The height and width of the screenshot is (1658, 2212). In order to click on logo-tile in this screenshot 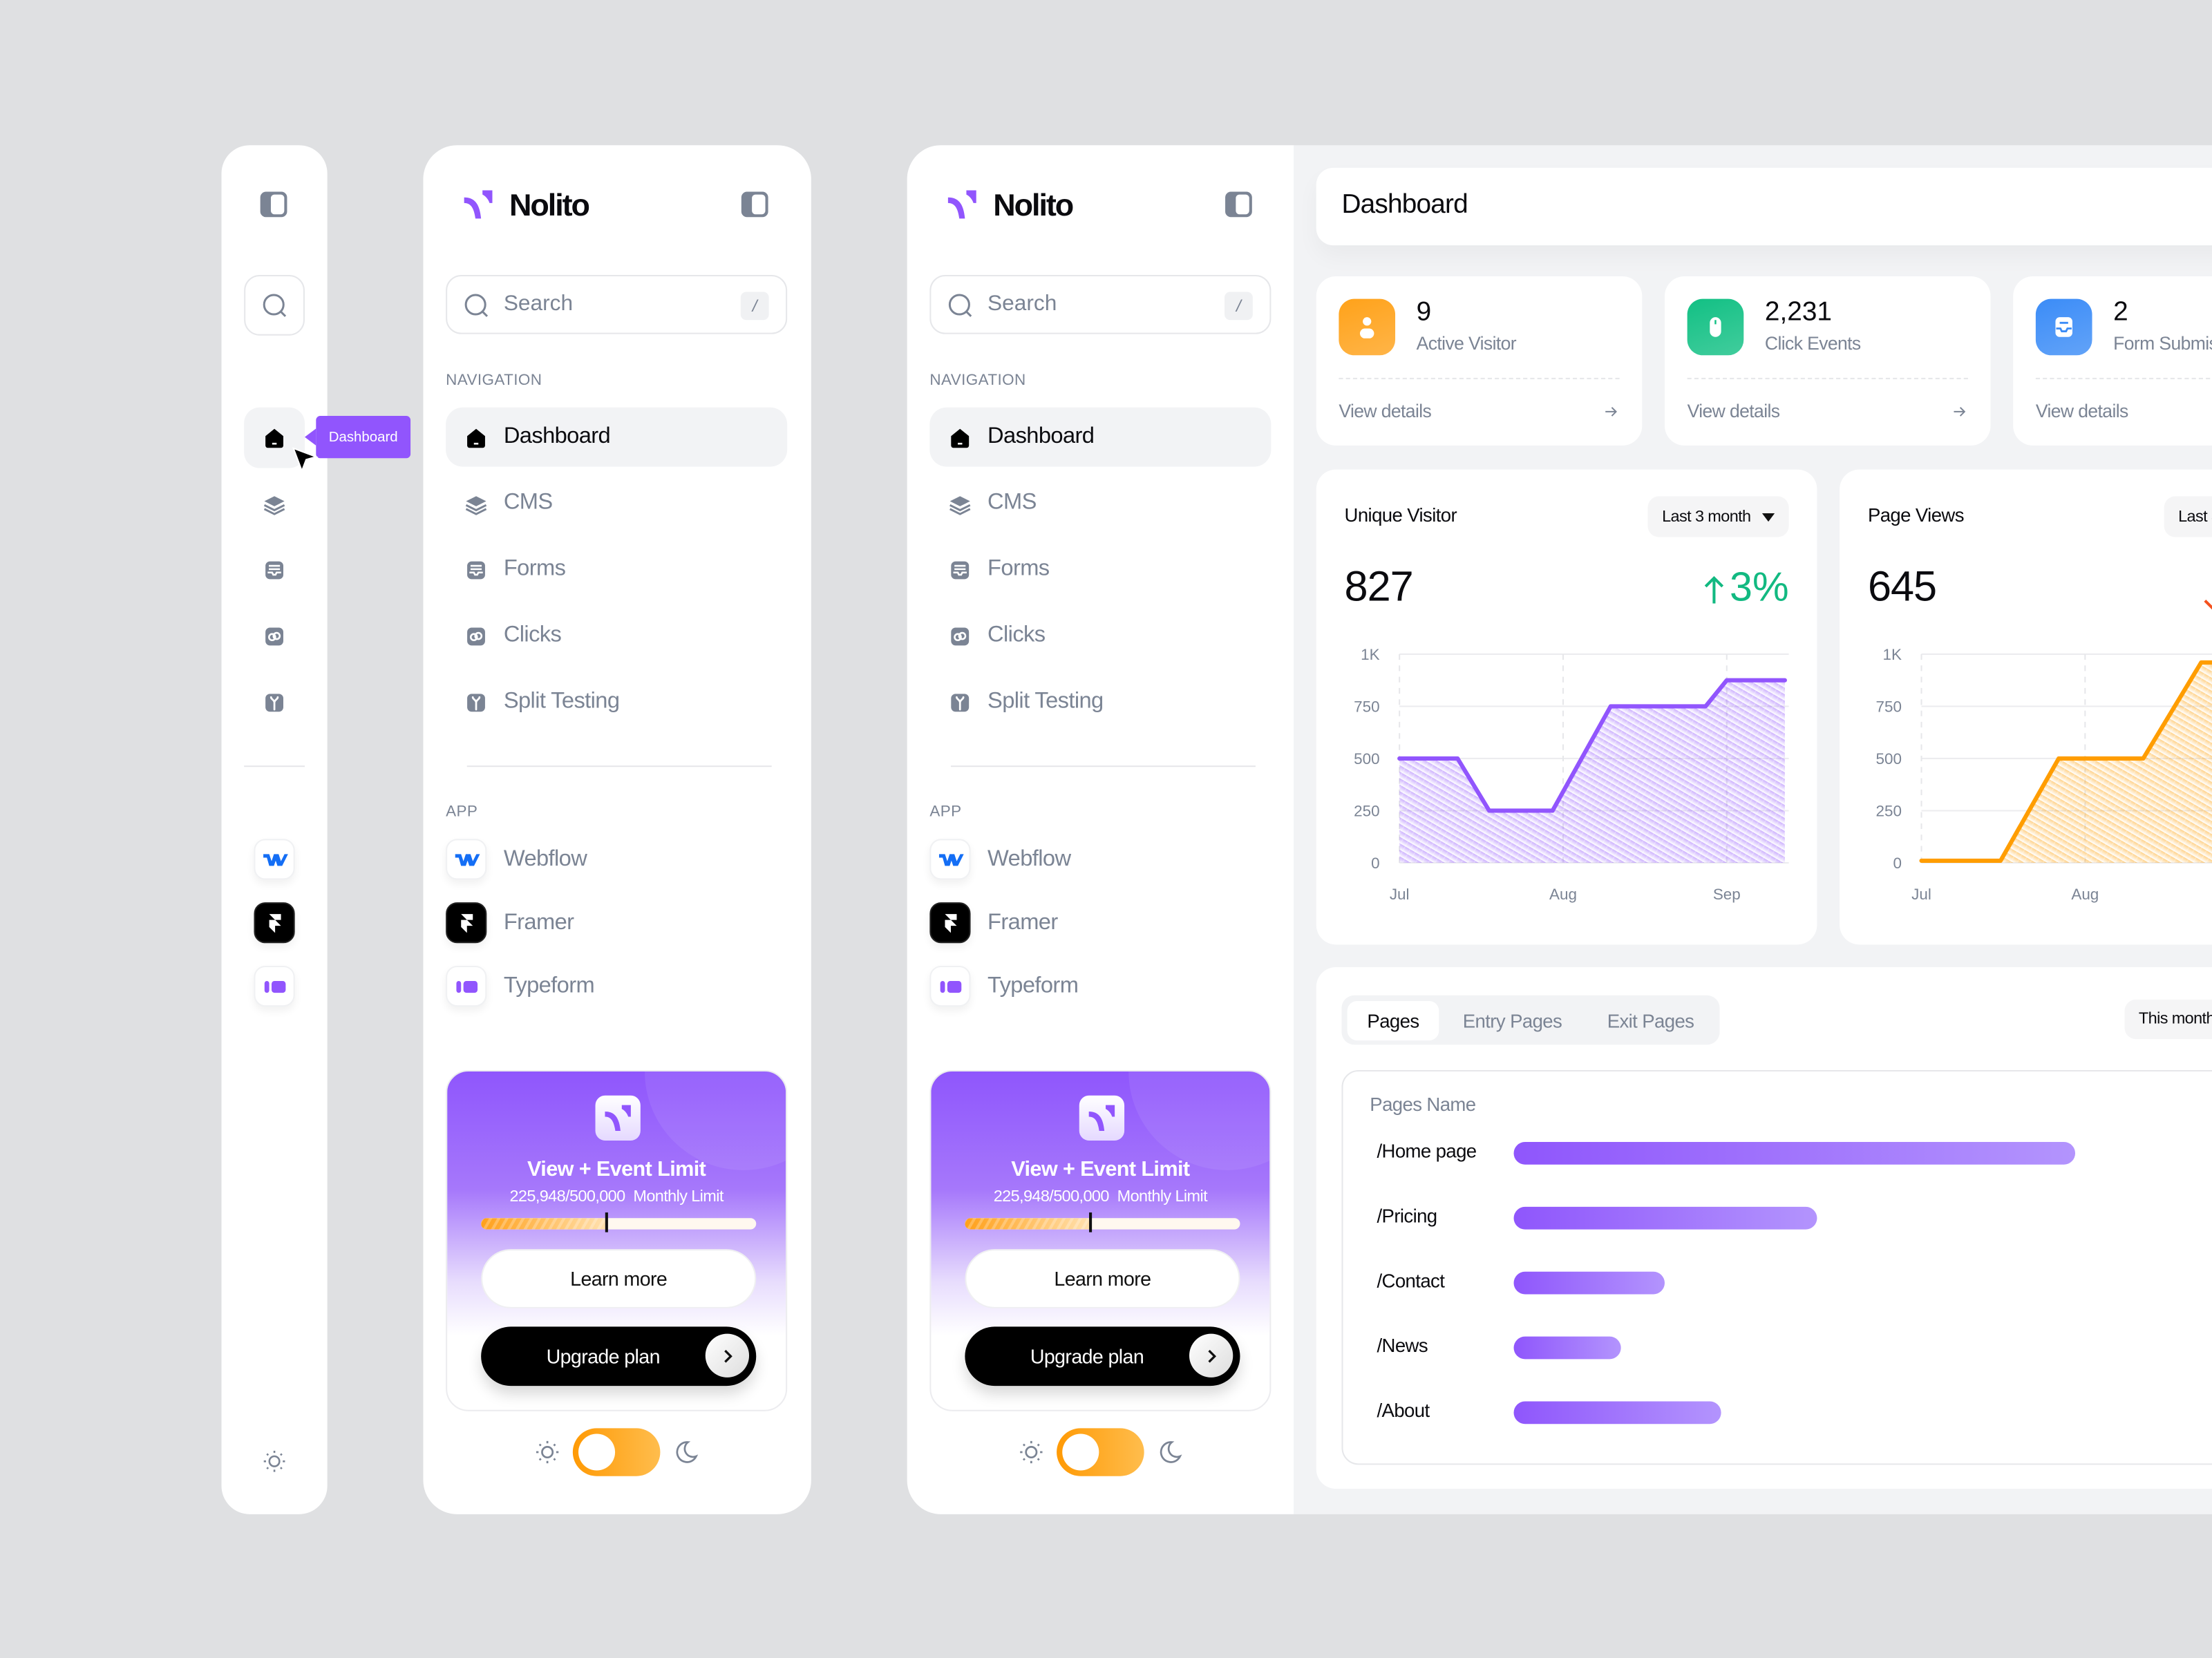, I will do `click(1102, 1118)`.